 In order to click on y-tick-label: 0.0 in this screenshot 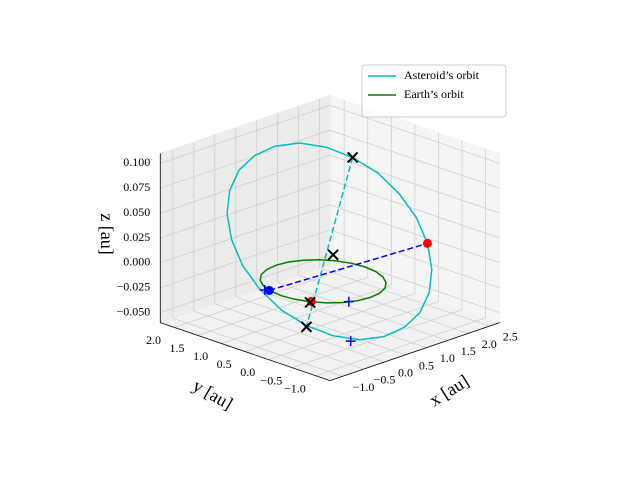, I will do `click(247, 372)`.